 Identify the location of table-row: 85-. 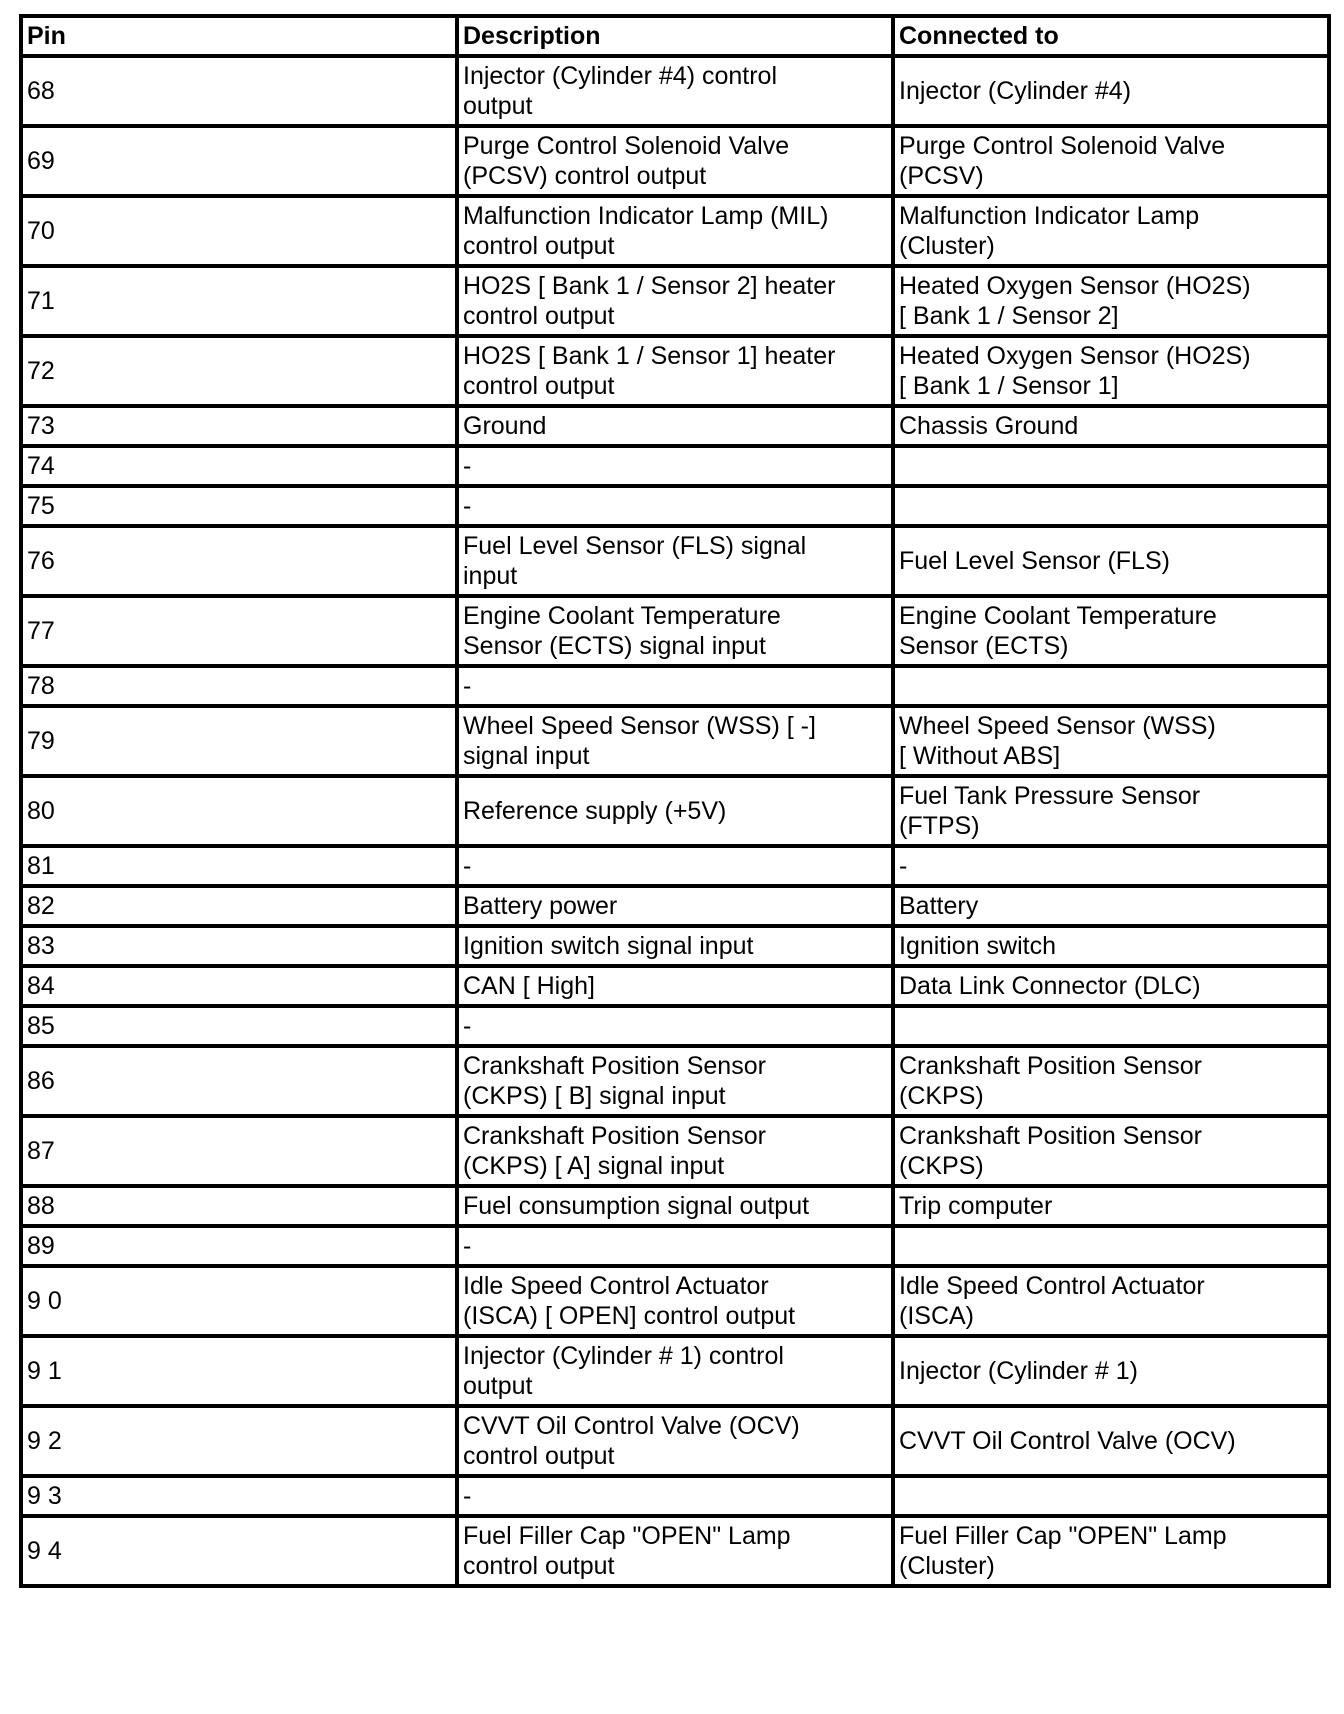
(675, 1026).